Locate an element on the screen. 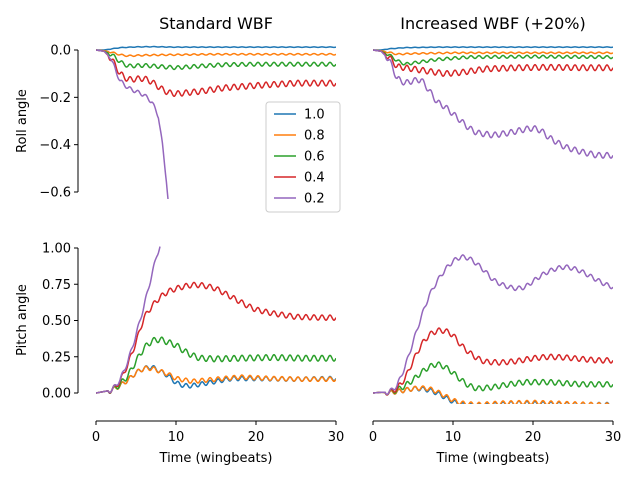 The image size is (640, 480). y-tick-label: 0.0 is located at coordinates (60, 51).